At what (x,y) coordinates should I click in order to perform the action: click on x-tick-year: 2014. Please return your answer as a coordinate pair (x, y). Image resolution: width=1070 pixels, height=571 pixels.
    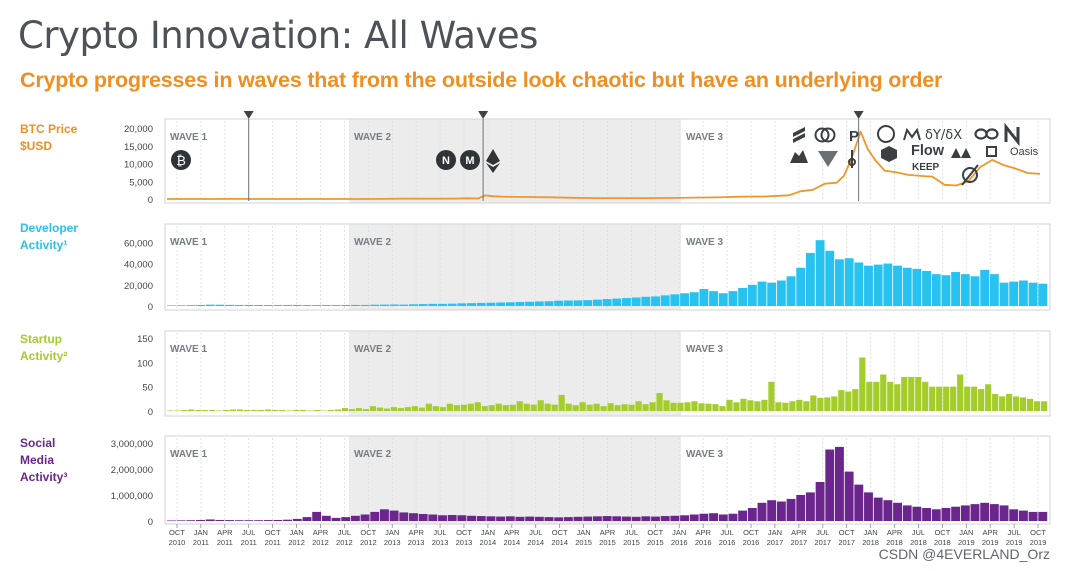
    Looking at the image, I should click on (535, 542).